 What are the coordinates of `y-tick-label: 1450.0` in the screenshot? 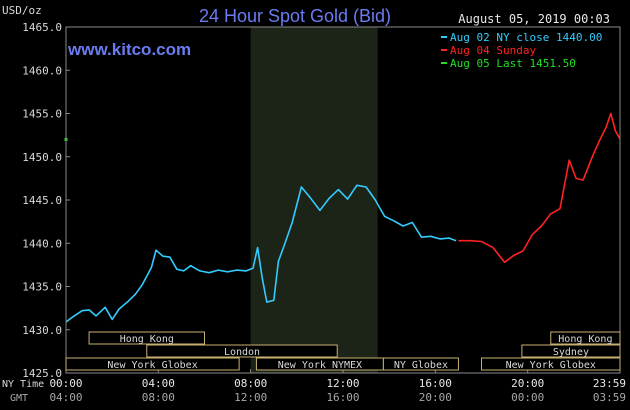 It's located at (42, 157).